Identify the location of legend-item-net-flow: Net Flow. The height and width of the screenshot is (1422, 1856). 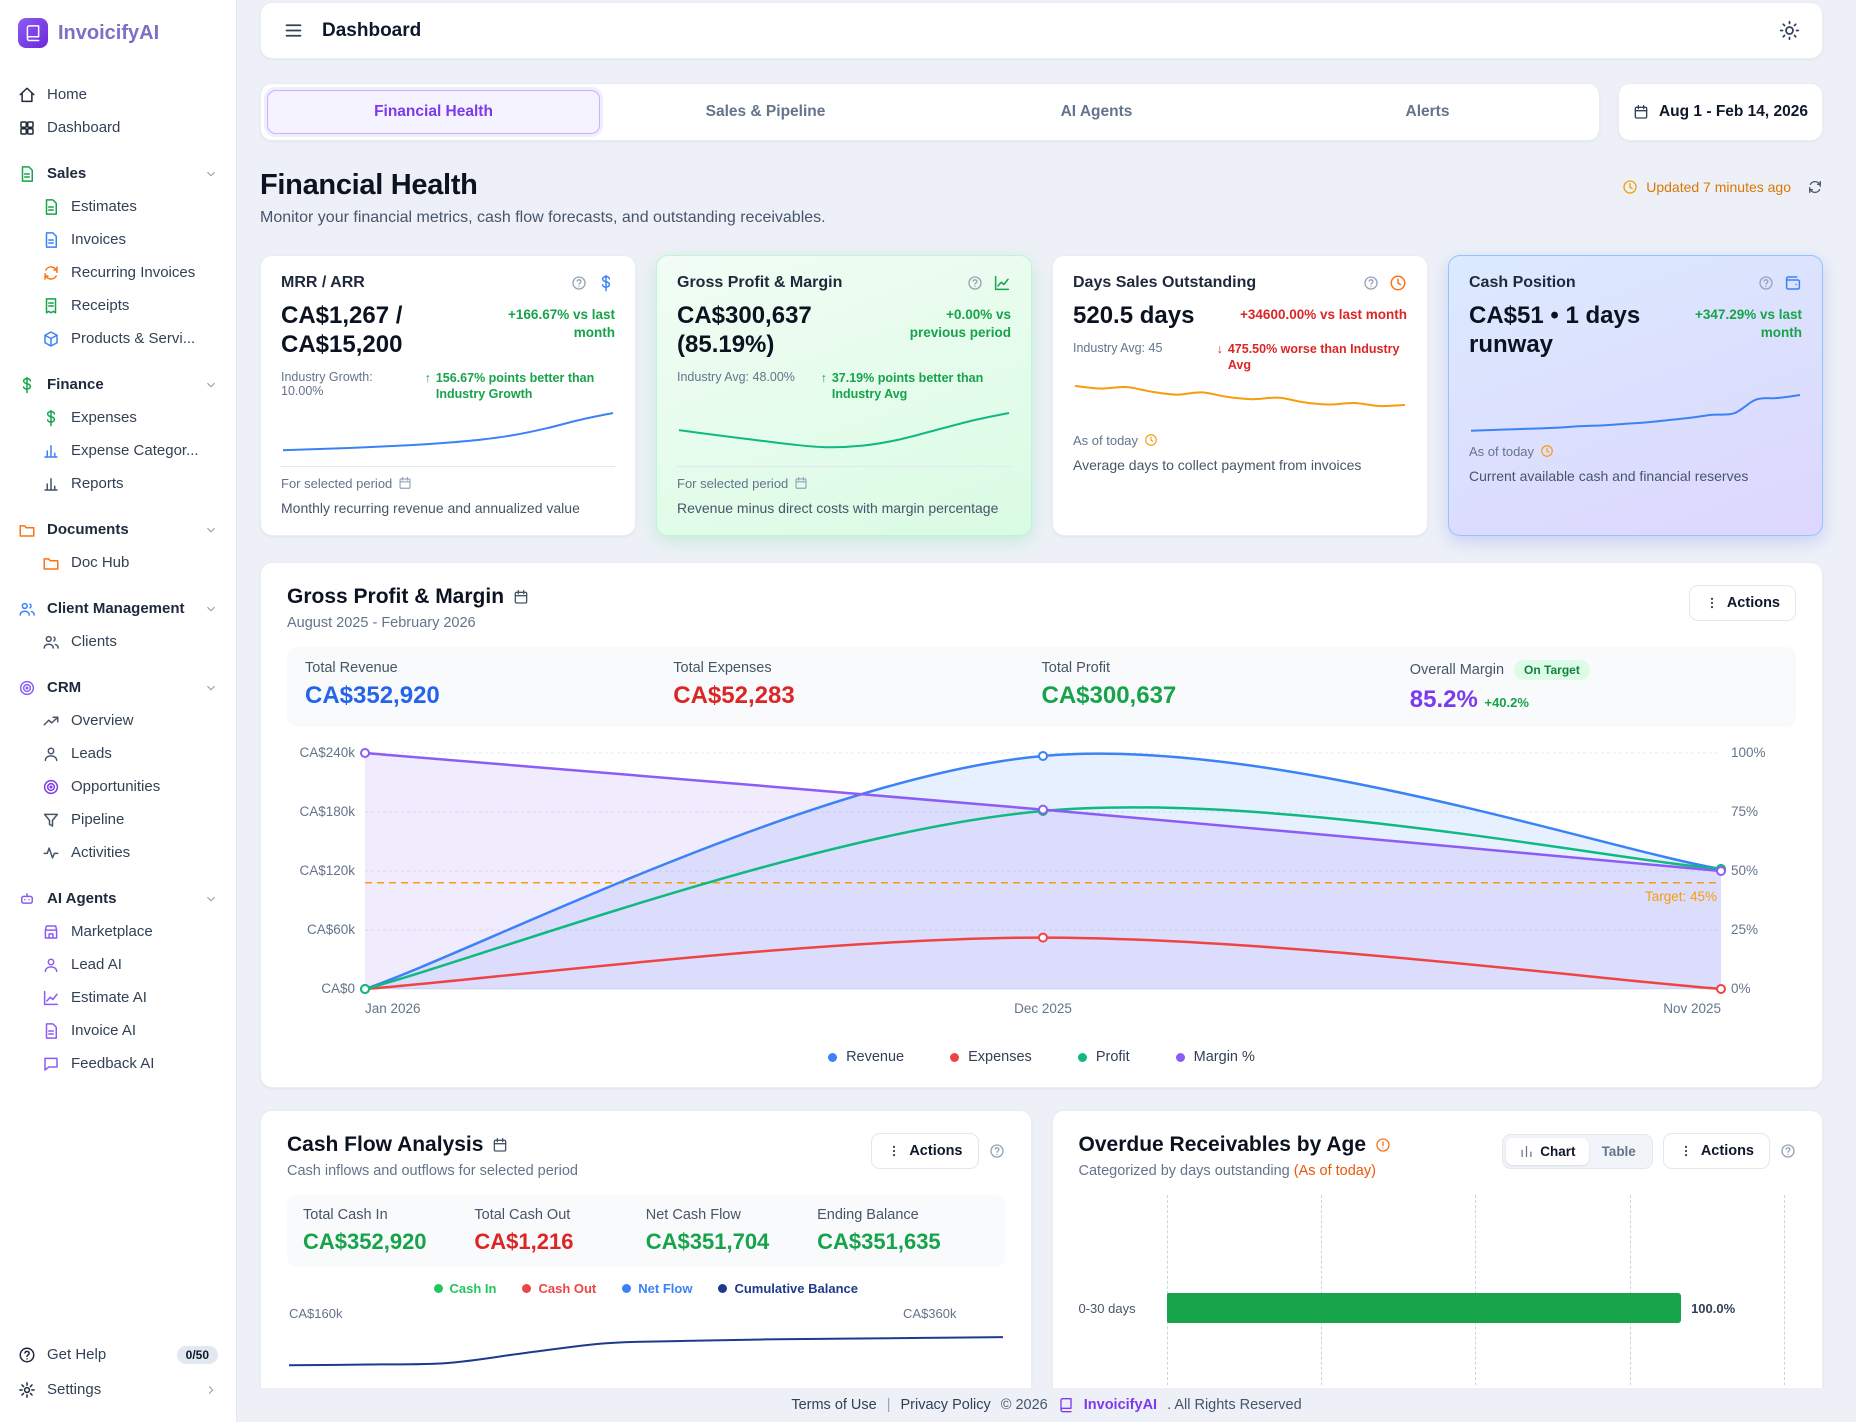
(657, 1288).